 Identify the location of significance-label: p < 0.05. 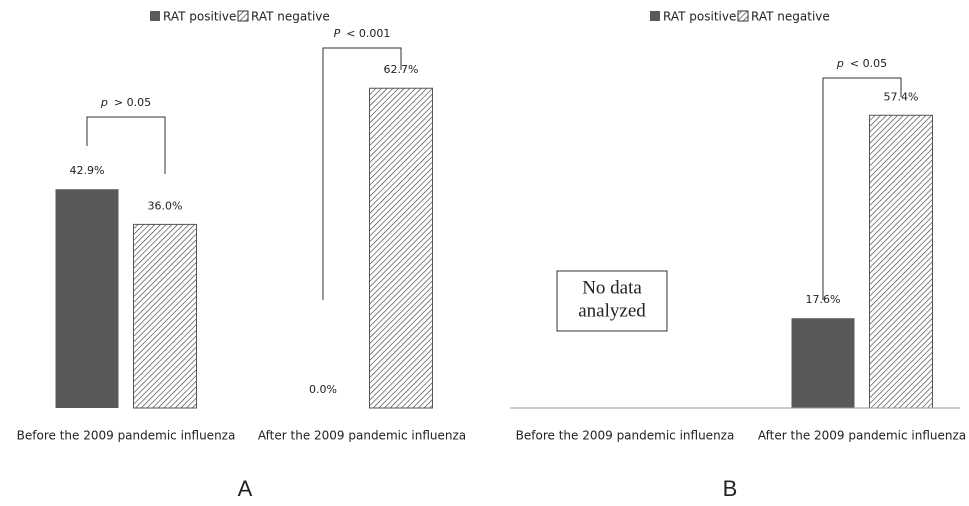
(861, 63).